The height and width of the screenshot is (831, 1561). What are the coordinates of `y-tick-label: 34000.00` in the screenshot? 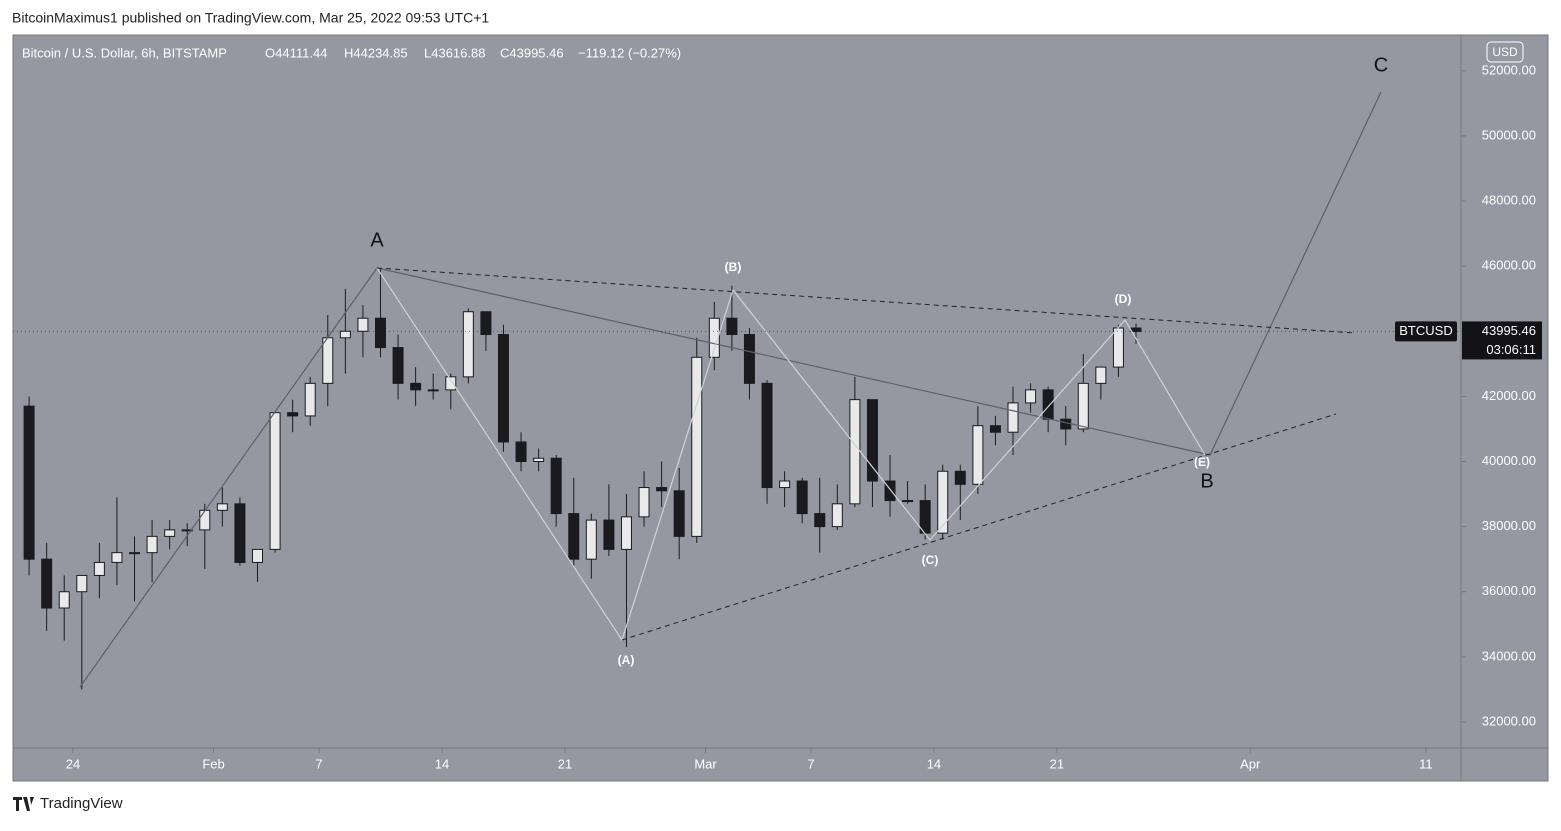 It's located at (1509, 655).